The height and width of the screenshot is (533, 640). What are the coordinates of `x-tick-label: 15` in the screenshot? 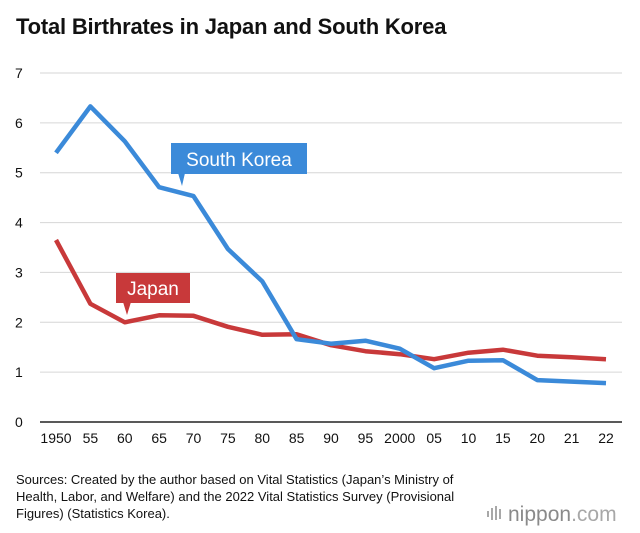 It's located at (503, 438).